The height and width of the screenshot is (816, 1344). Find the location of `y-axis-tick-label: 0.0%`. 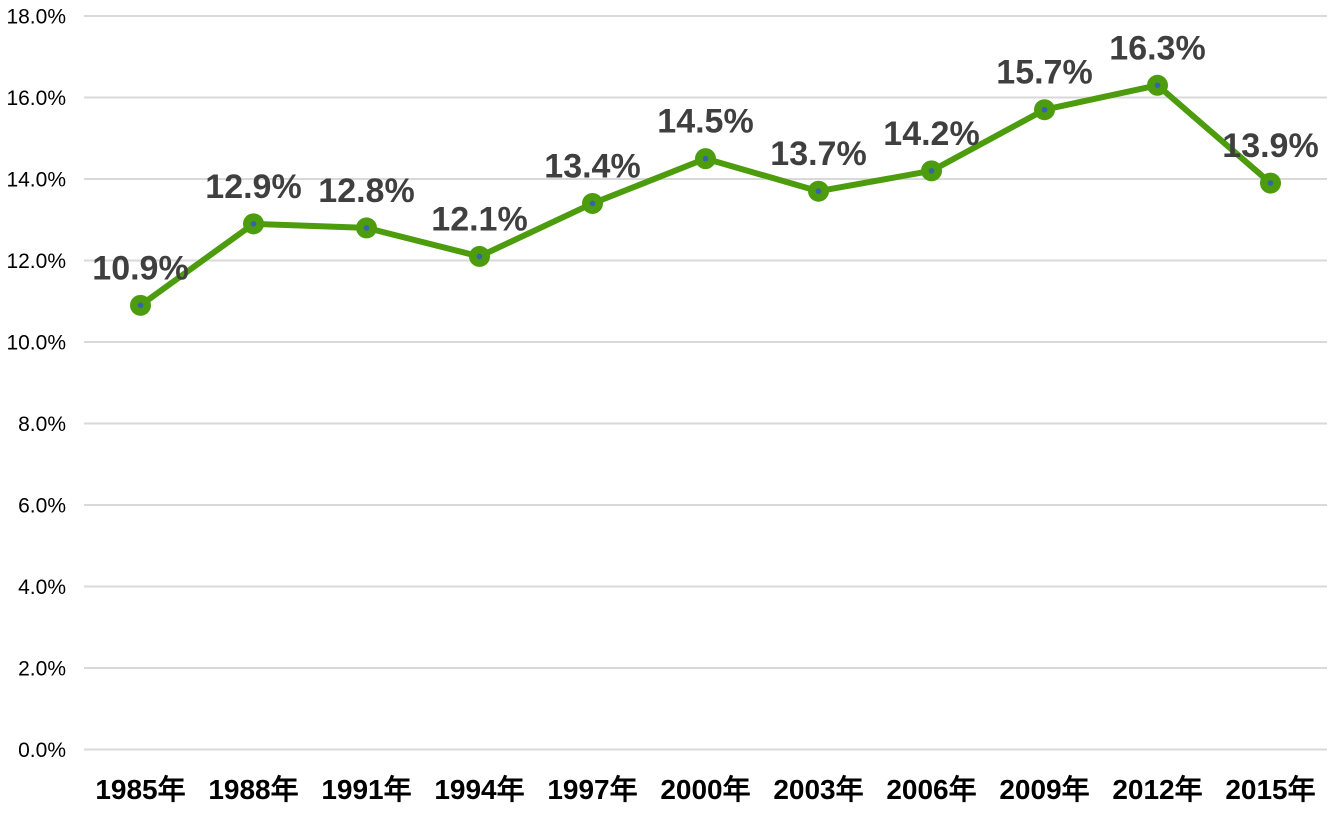

y-axis-tick-label: 0.0% is located at coordinates (42, 750).